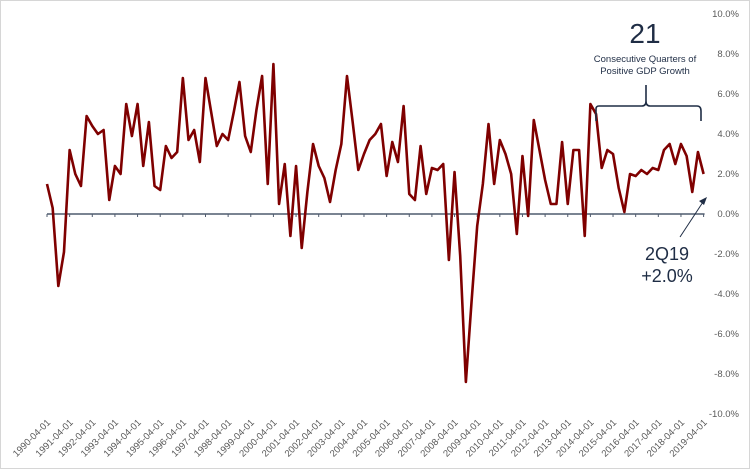 Image resolution: width=750 pixels, height=469 pixels. I want to click on y-tick-label: -8.0%, so click(726, 374).